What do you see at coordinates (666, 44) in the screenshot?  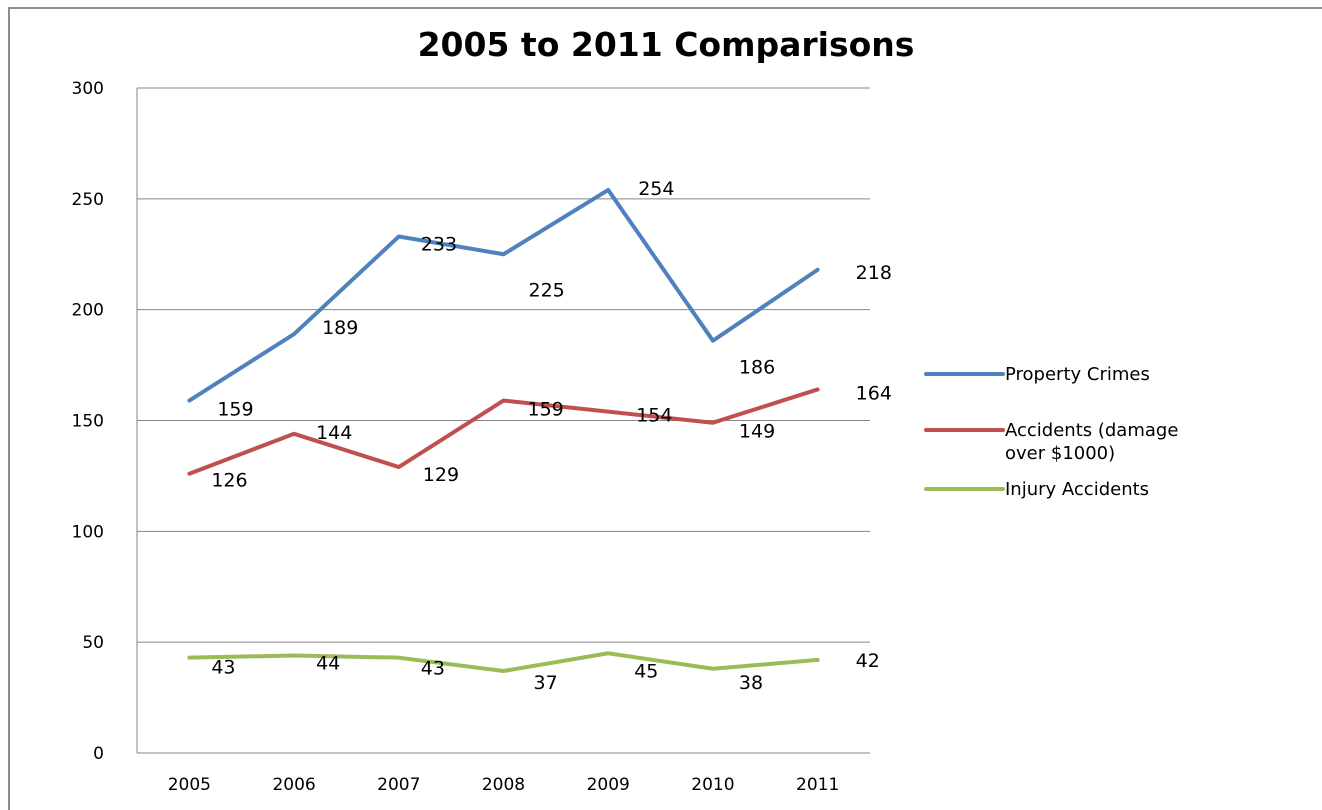 I see `chart-title: 2005 to 2011 Comparisons` at bounding box center [666, 44].